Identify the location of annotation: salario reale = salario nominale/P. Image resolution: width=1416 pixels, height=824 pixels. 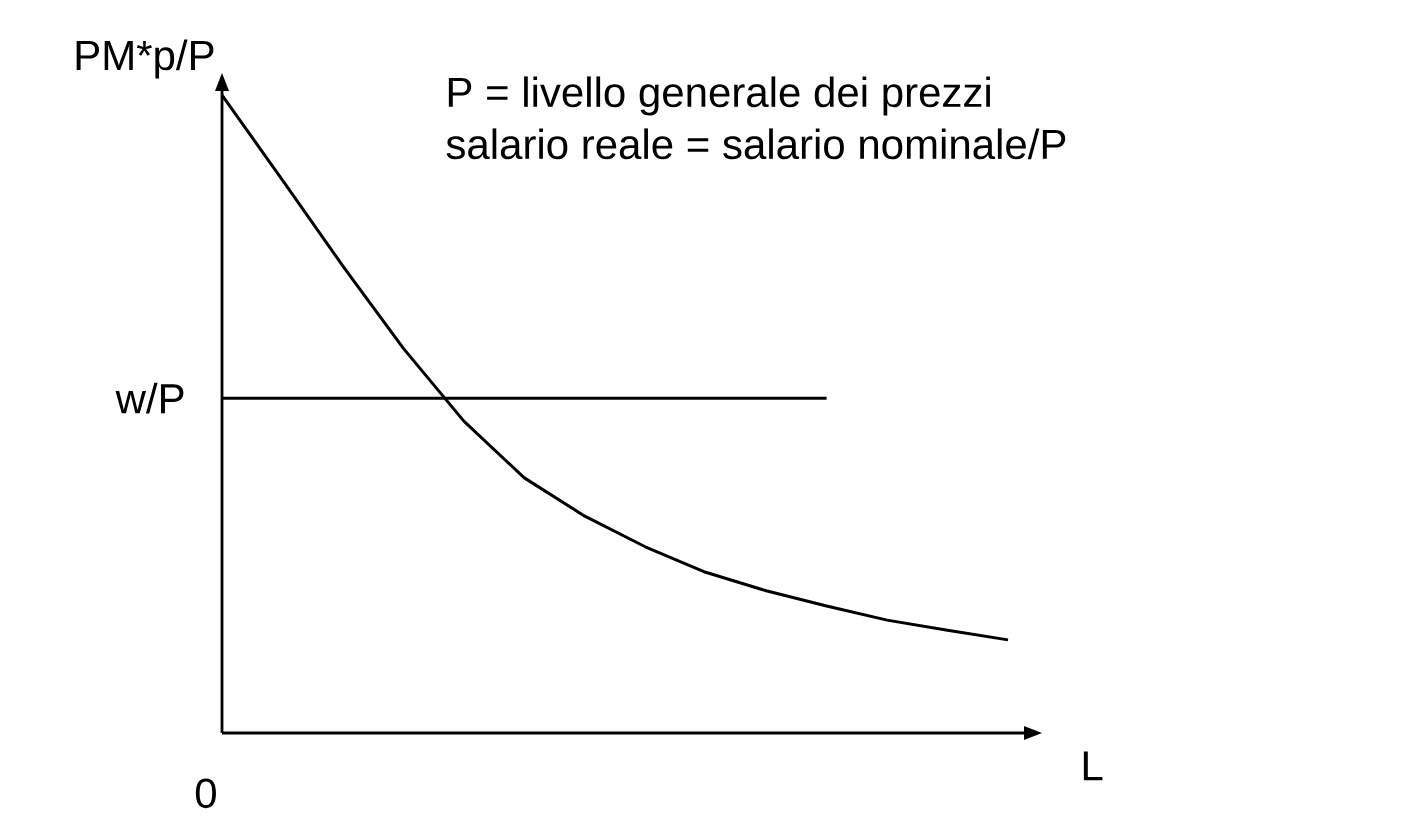
(756, 144).